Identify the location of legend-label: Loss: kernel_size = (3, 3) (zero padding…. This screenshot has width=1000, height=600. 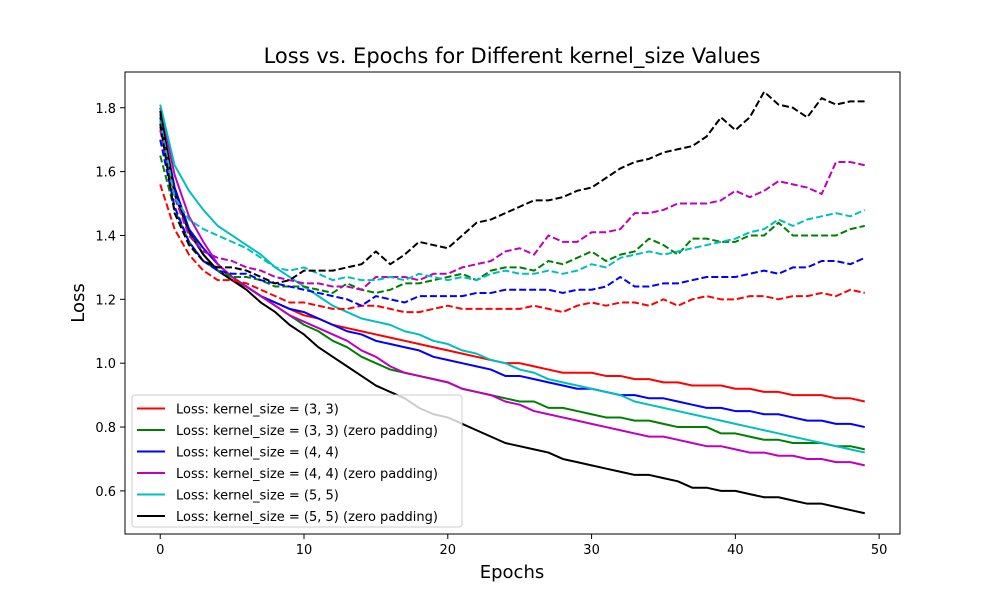
(307, 431).